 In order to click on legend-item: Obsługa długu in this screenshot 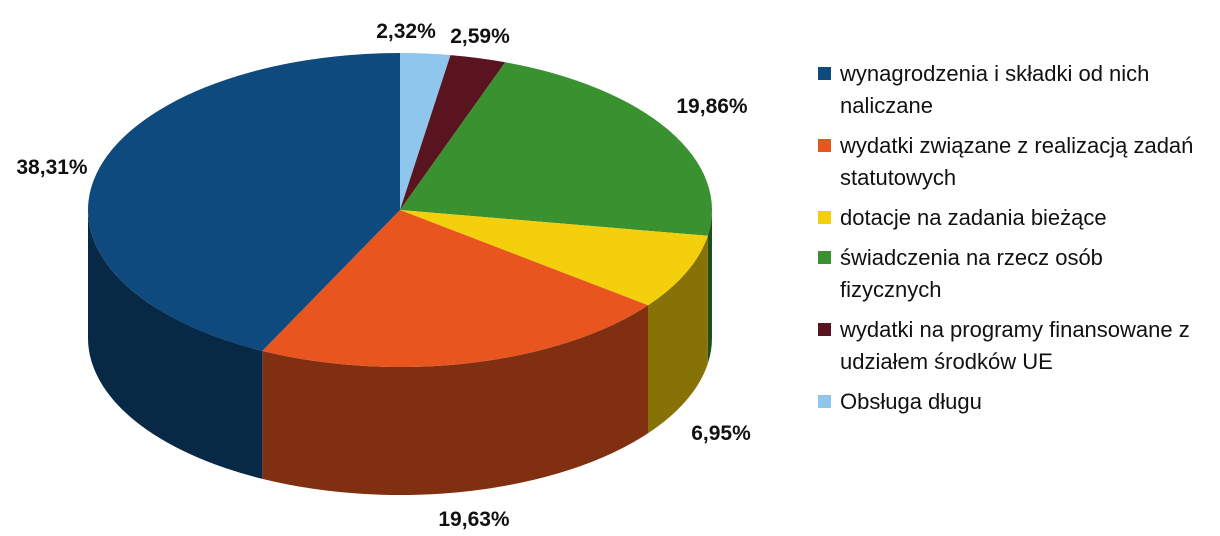, I will do `click(1014, 402)`.